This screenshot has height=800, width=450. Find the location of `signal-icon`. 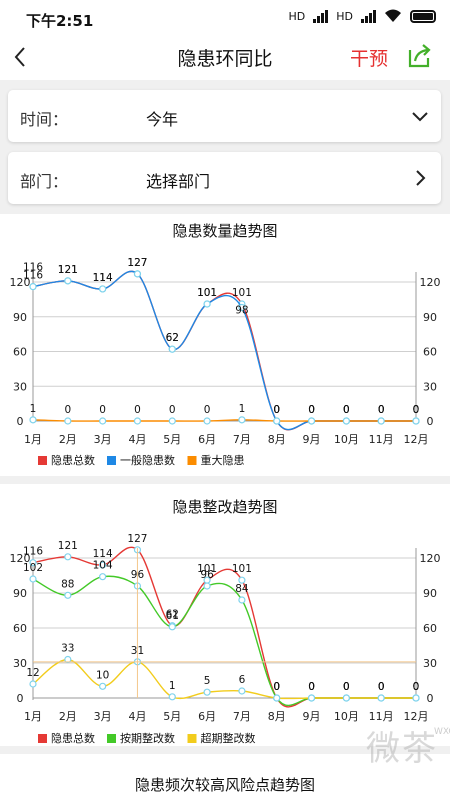

signal-icon is located at coordinates (321, 16).